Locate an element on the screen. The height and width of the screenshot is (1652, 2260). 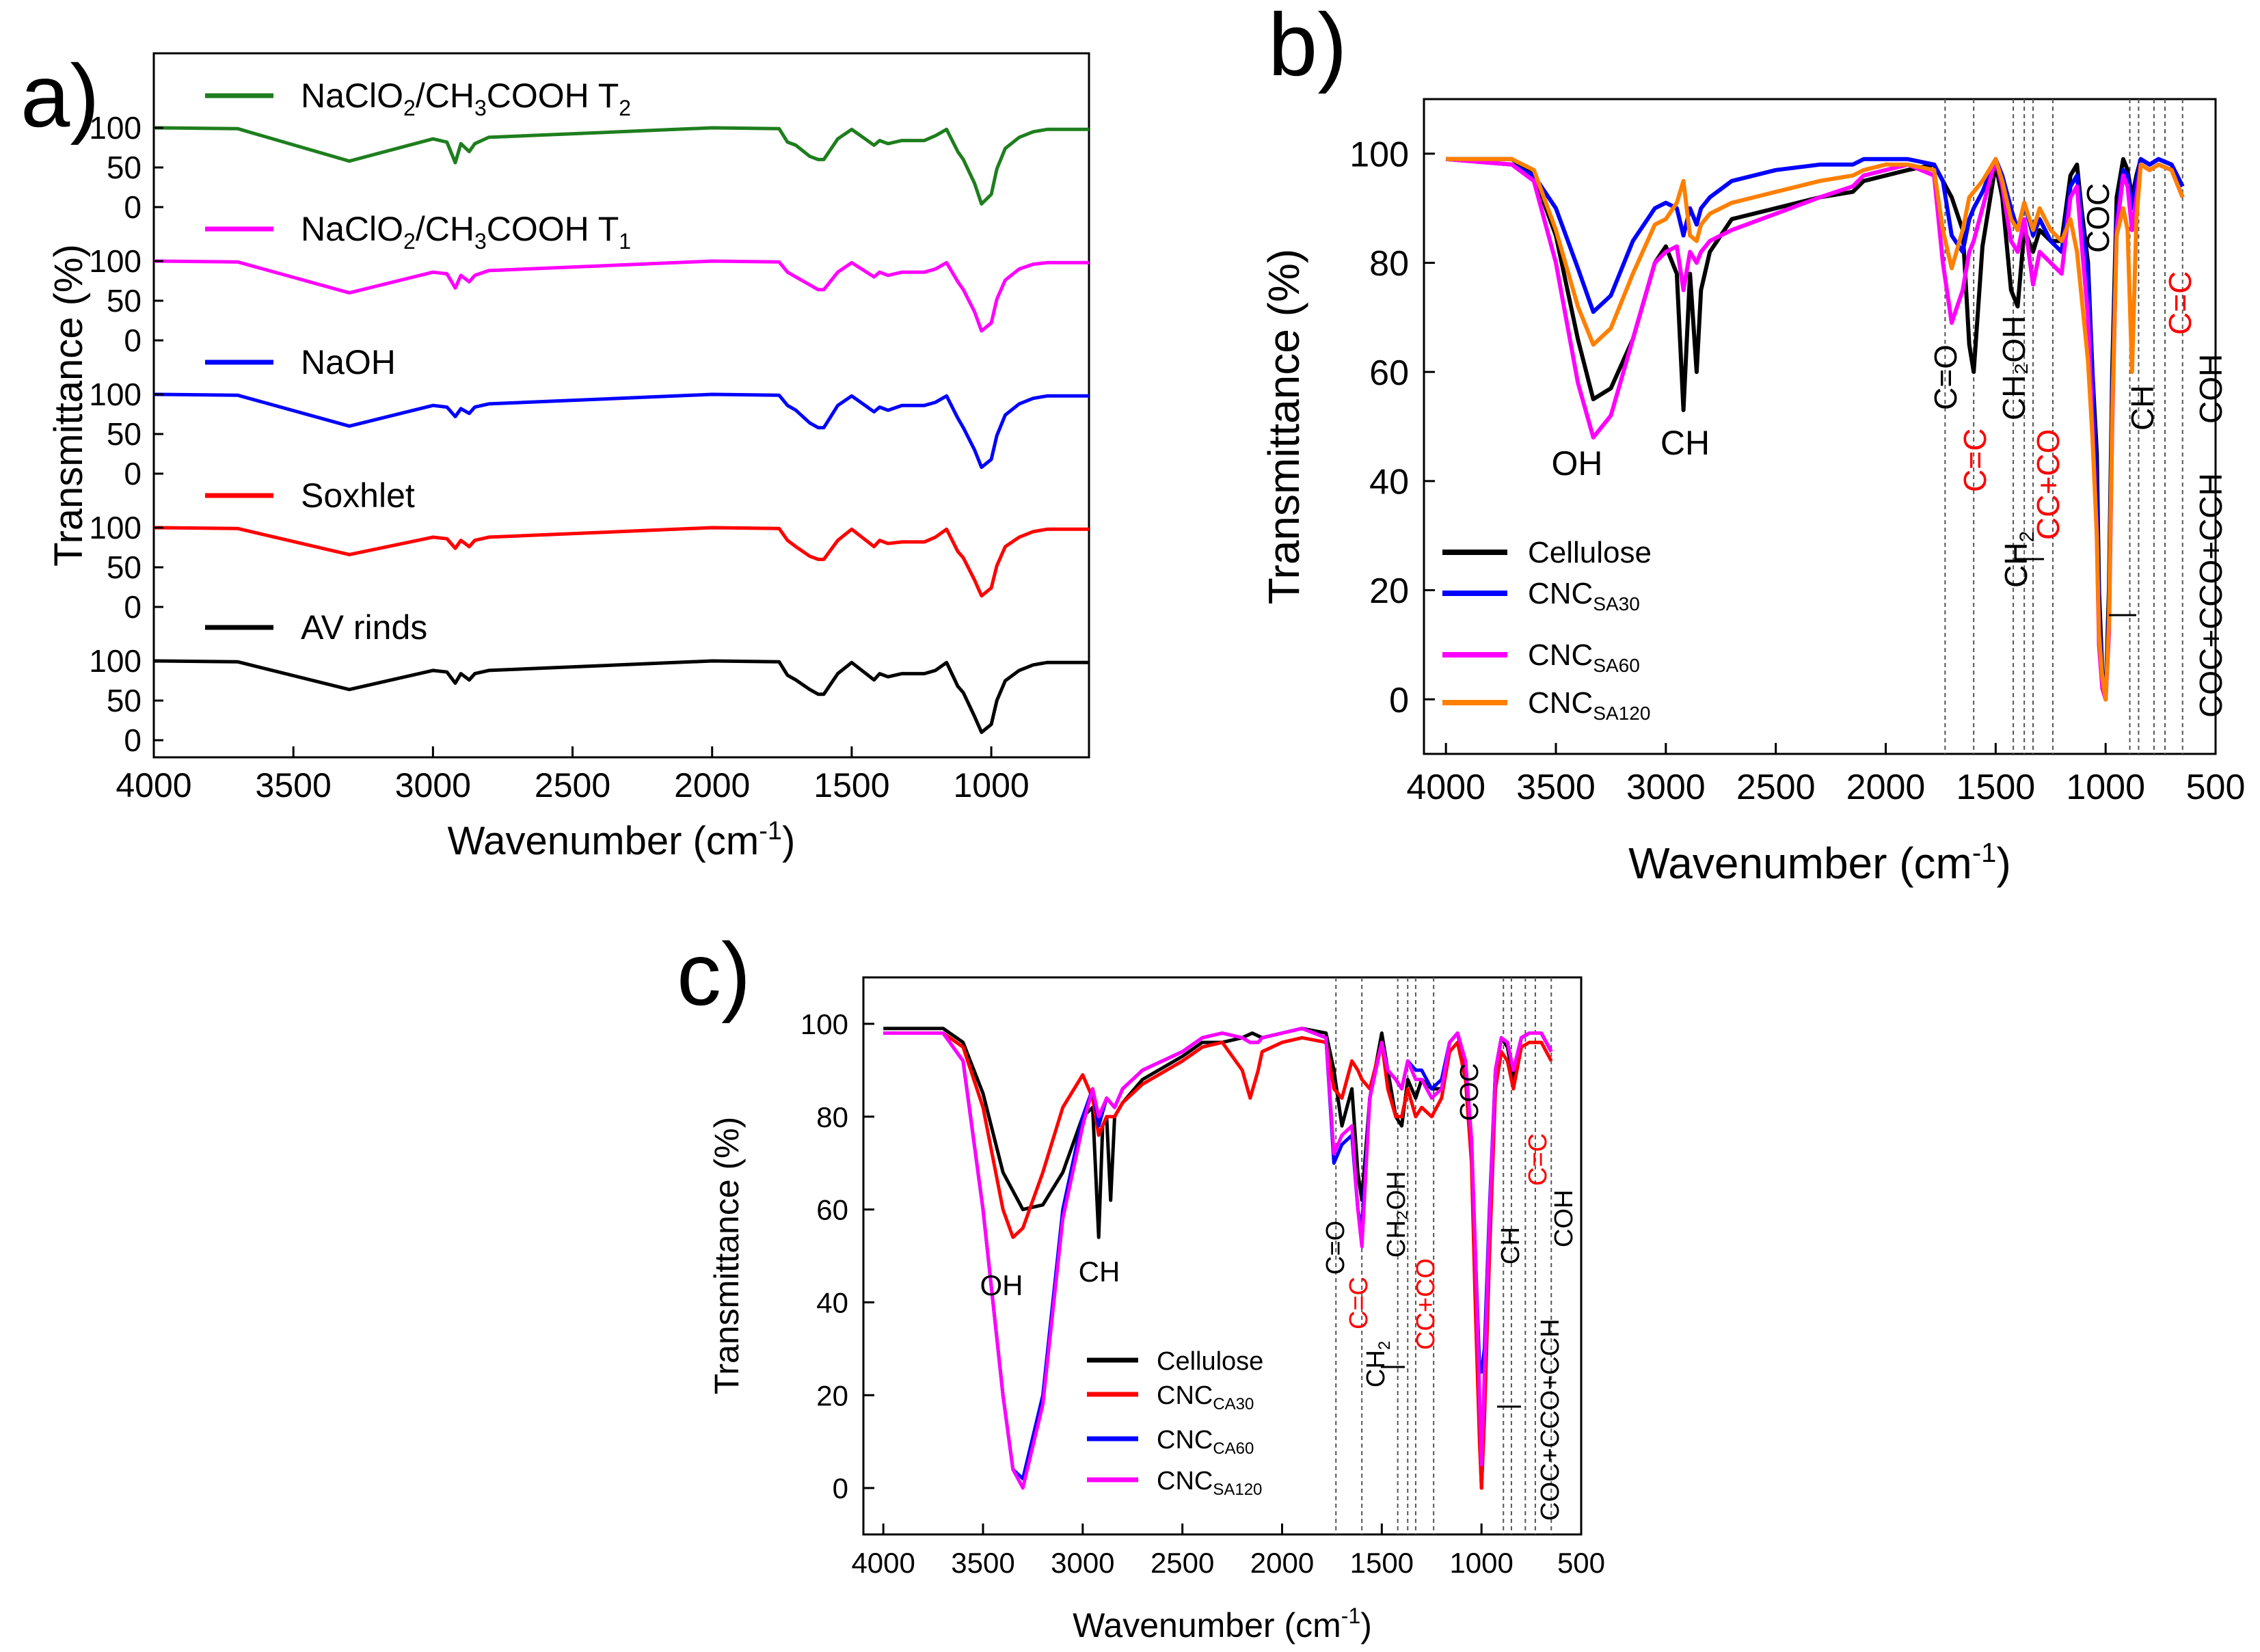
panel-b-series is located at coordinates (1815, 429).